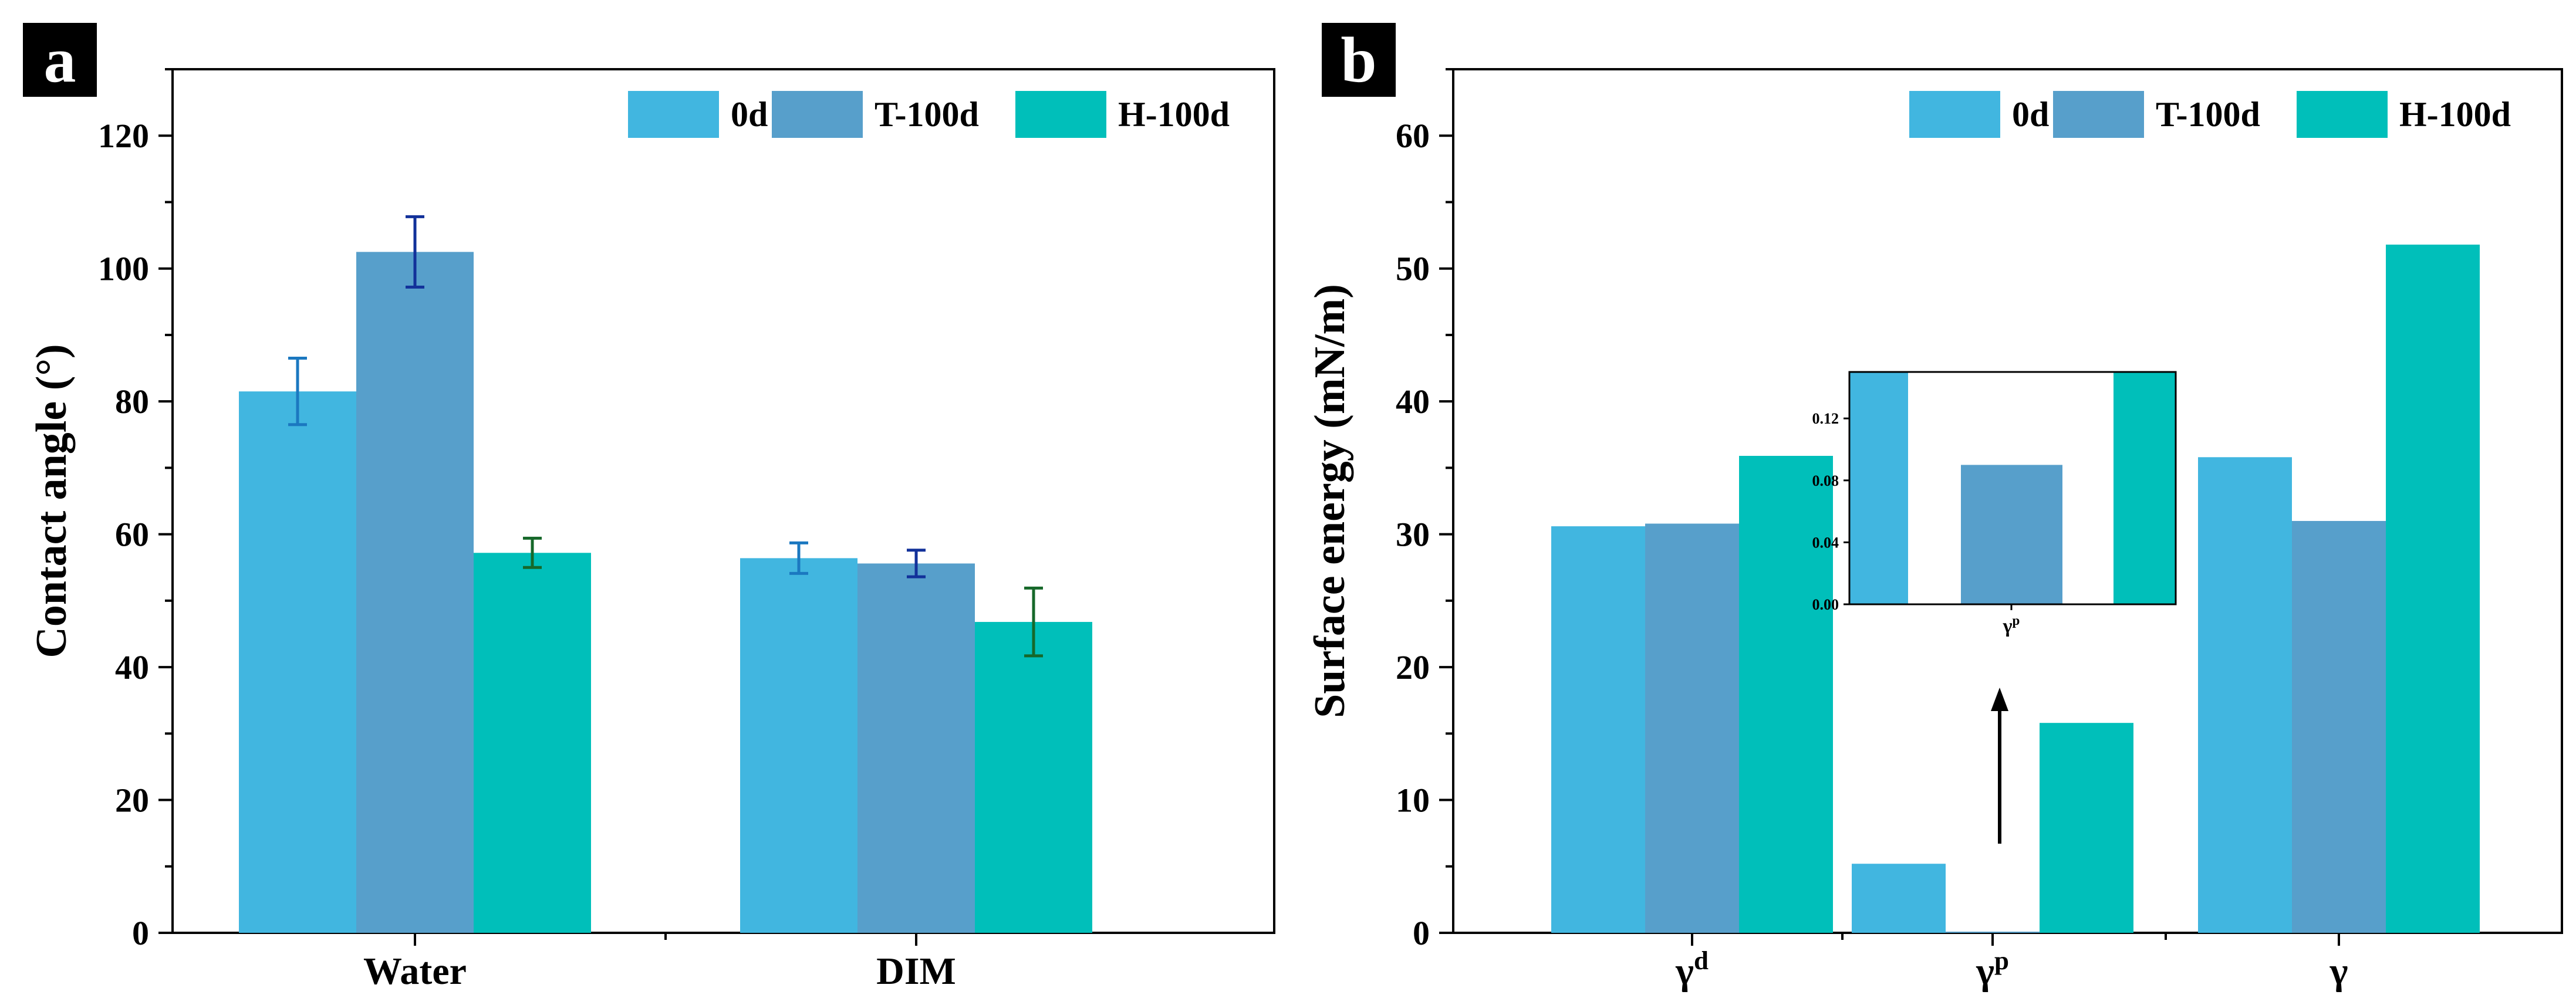 This screenshot has width=2576, height=1005. I want to click on y-axis-label: Surface energy (mN/m), so click(1330, 501).